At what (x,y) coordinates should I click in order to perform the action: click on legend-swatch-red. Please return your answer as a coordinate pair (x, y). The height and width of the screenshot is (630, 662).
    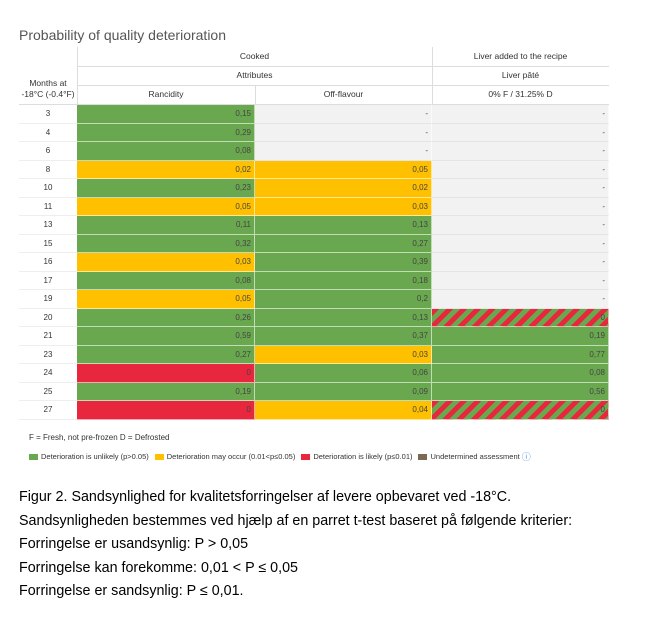
    Looking at the image, I should click on (306, 456).